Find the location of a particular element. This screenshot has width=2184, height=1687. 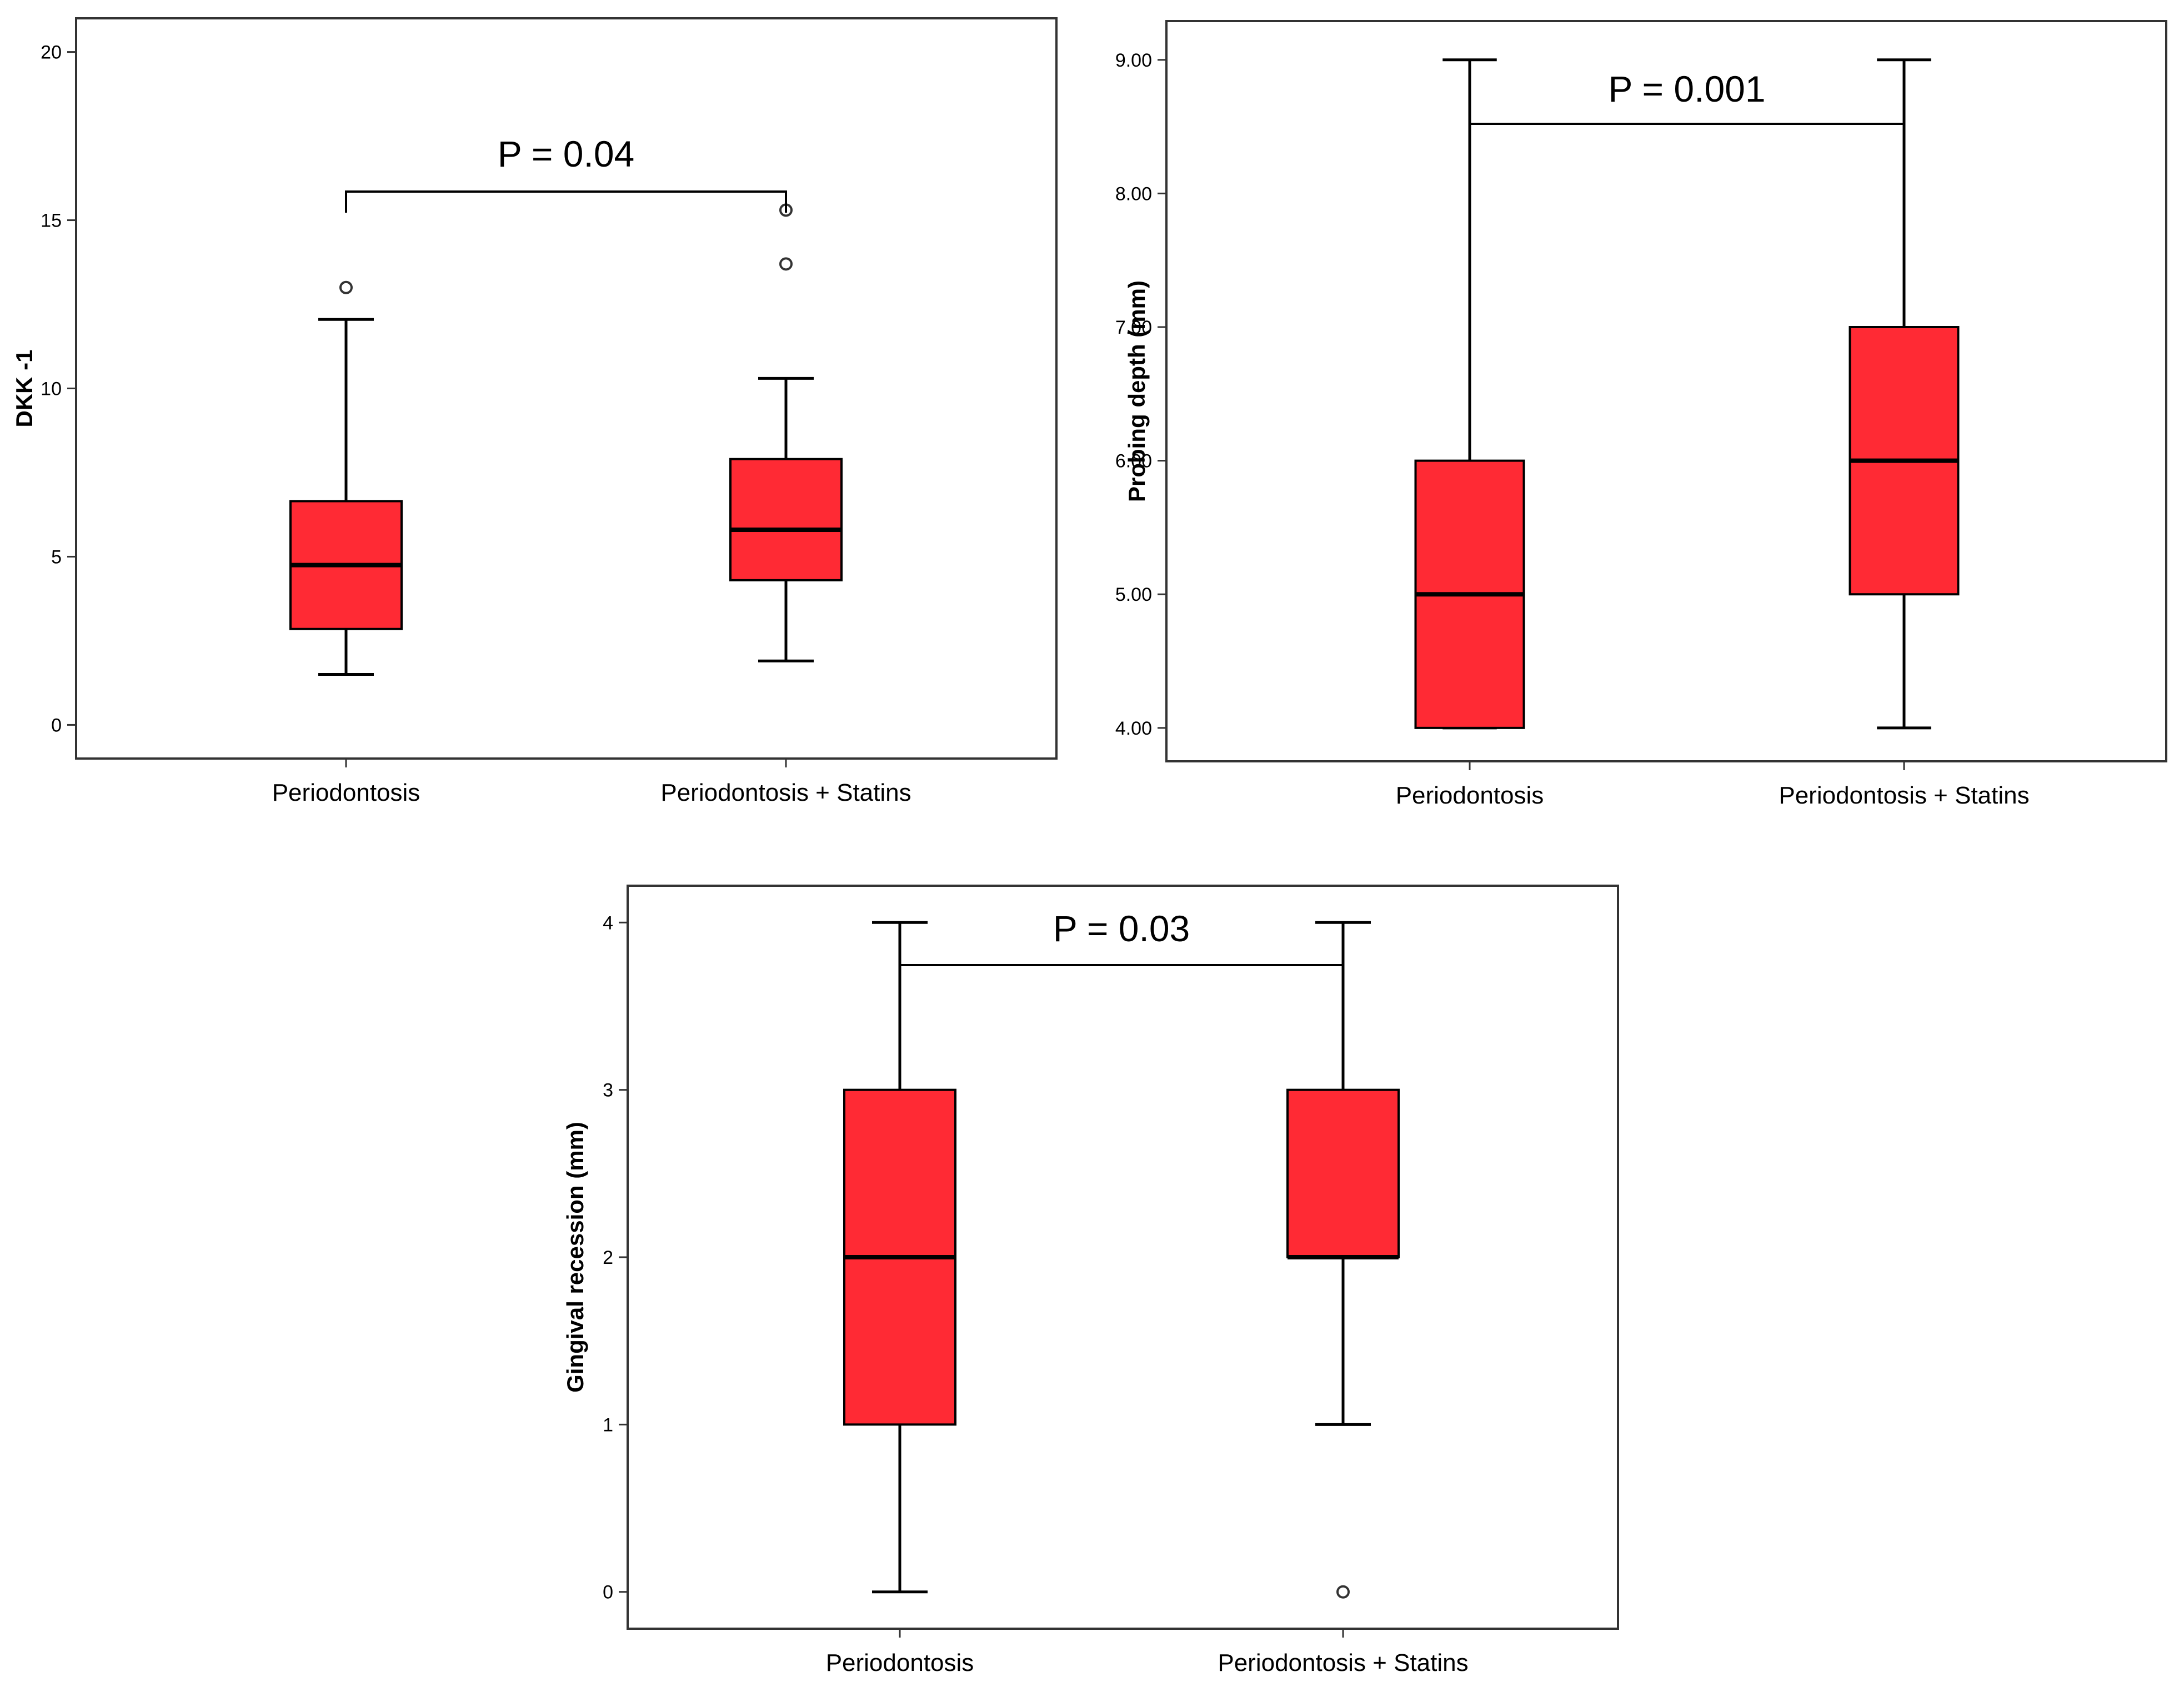

y-tick-label: 6.00 is located at coordinates (1134, 461).